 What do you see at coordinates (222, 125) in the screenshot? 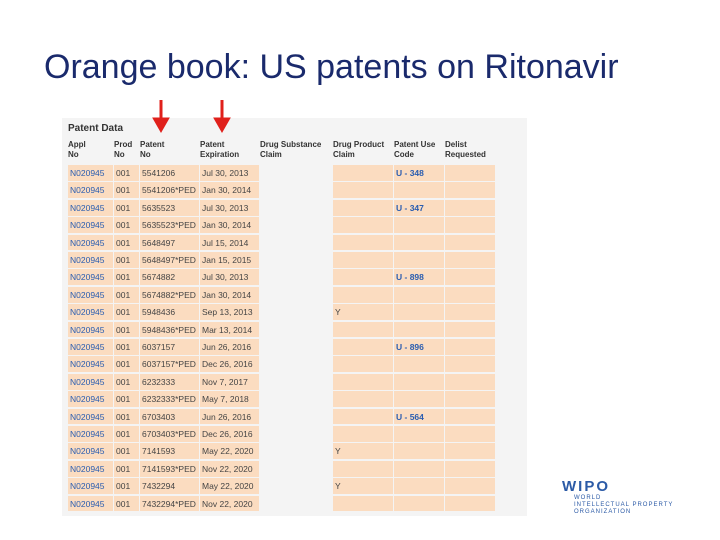
I see `arrow-head` at bounding box center [222, 125].